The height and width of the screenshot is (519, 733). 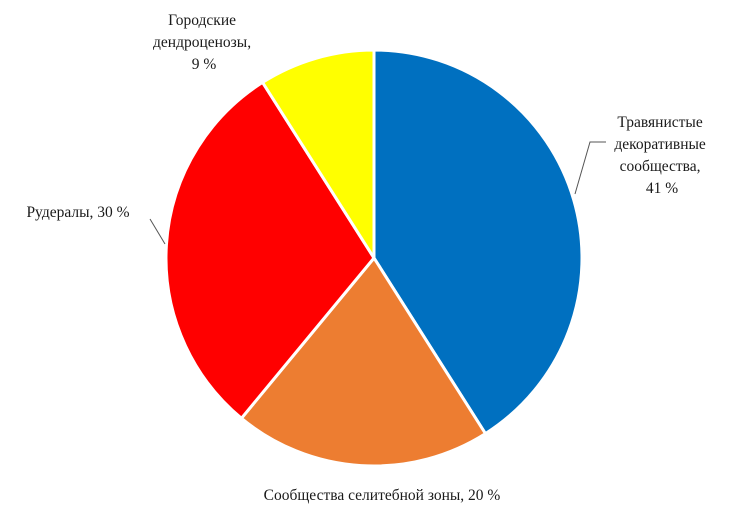 I want to click on label-selitebnaya-zona: Сообщества селитебной зоны, 20 %, so click(x=382, y=495).